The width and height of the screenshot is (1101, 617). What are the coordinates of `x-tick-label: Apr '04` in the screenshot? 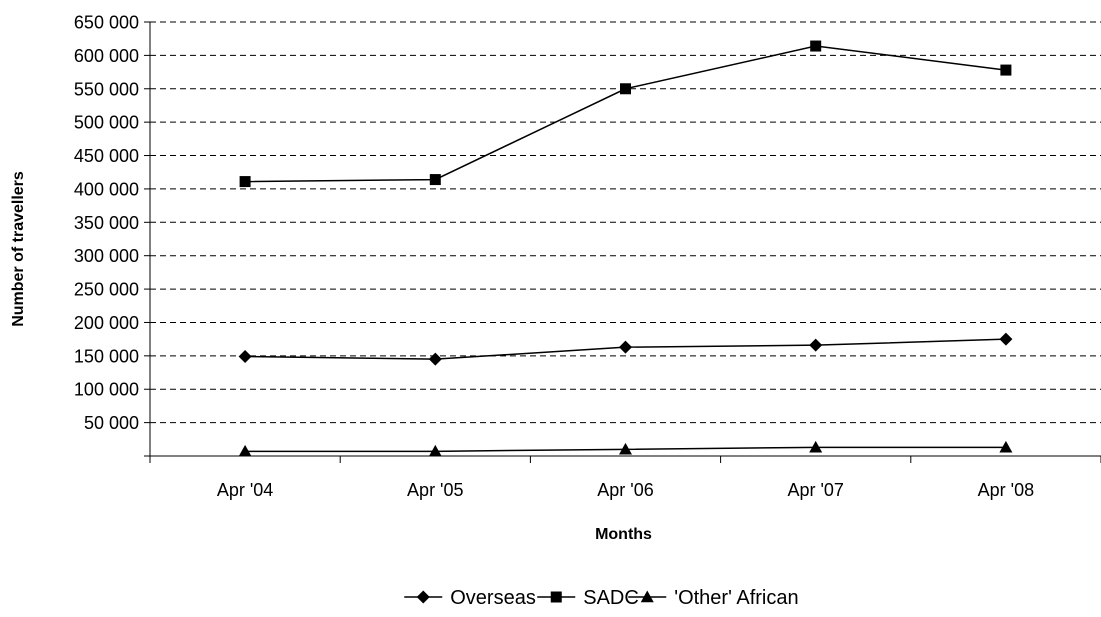 It's located at (245, 490).